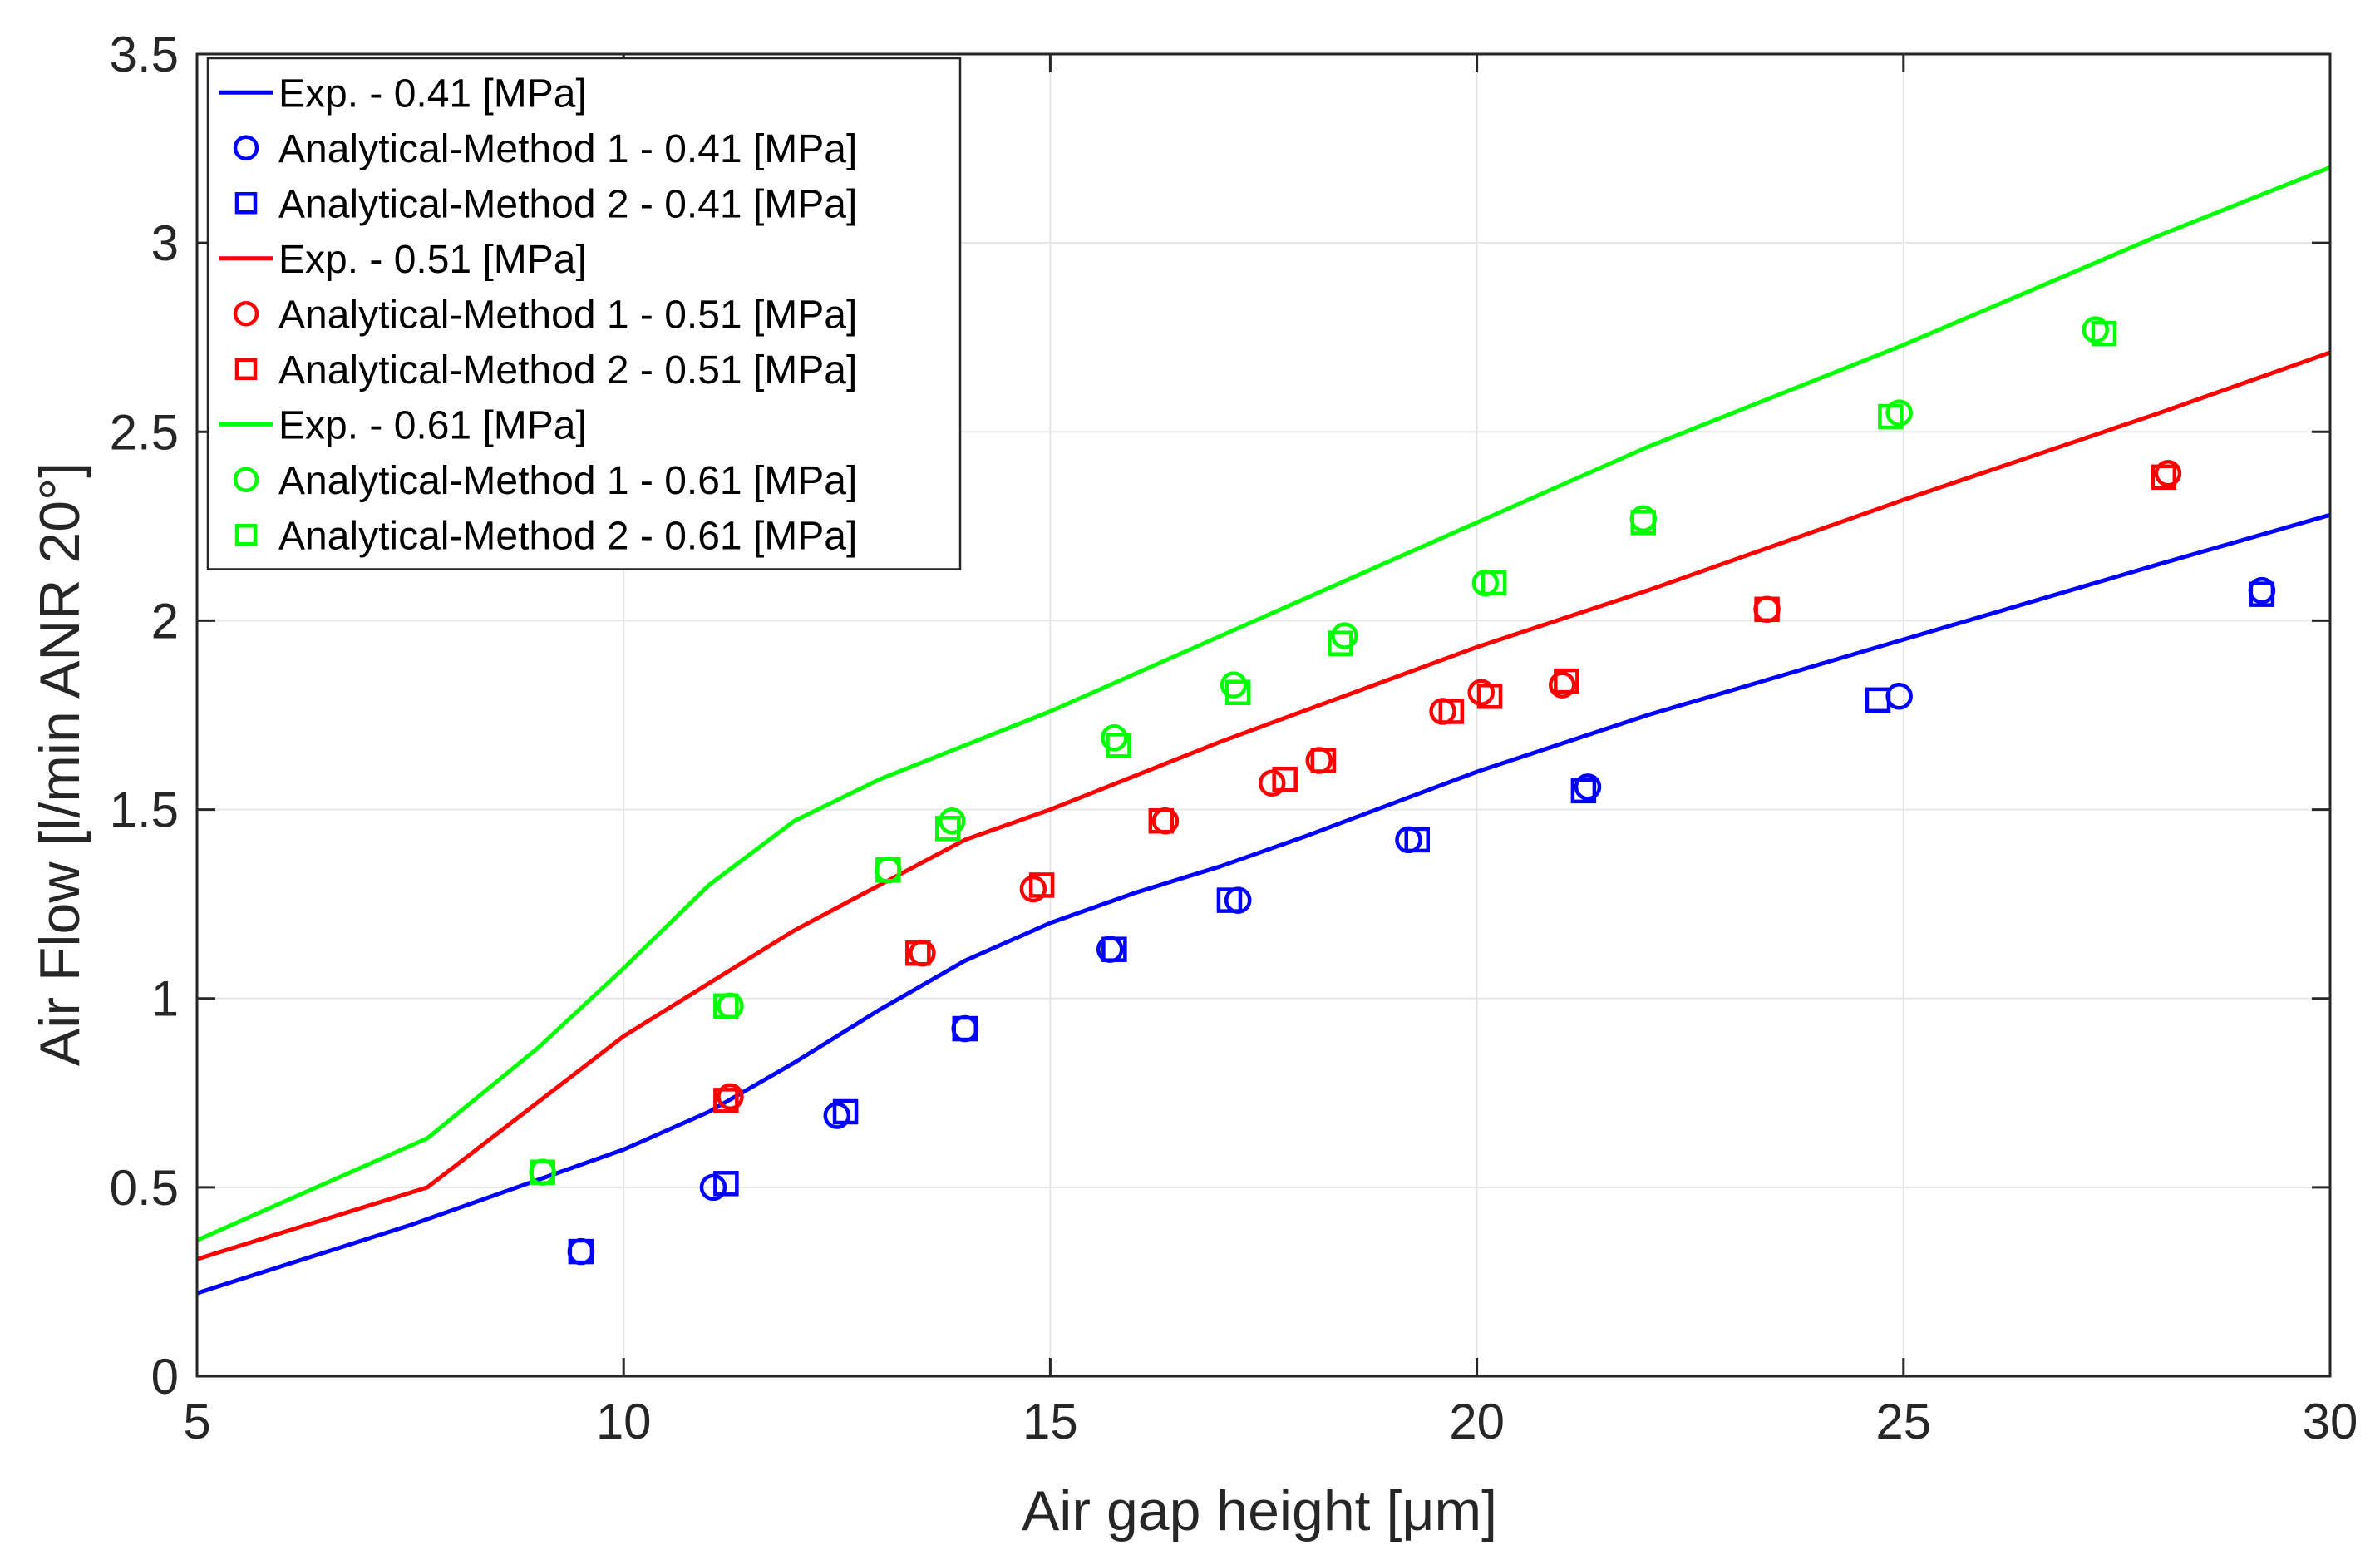 This screenshot has height=1560, width=2380. What do you see at coordinates (144, 54) in the screenshot?
I see `y-tick-label: 3.5` at bounding box center [144, 54].